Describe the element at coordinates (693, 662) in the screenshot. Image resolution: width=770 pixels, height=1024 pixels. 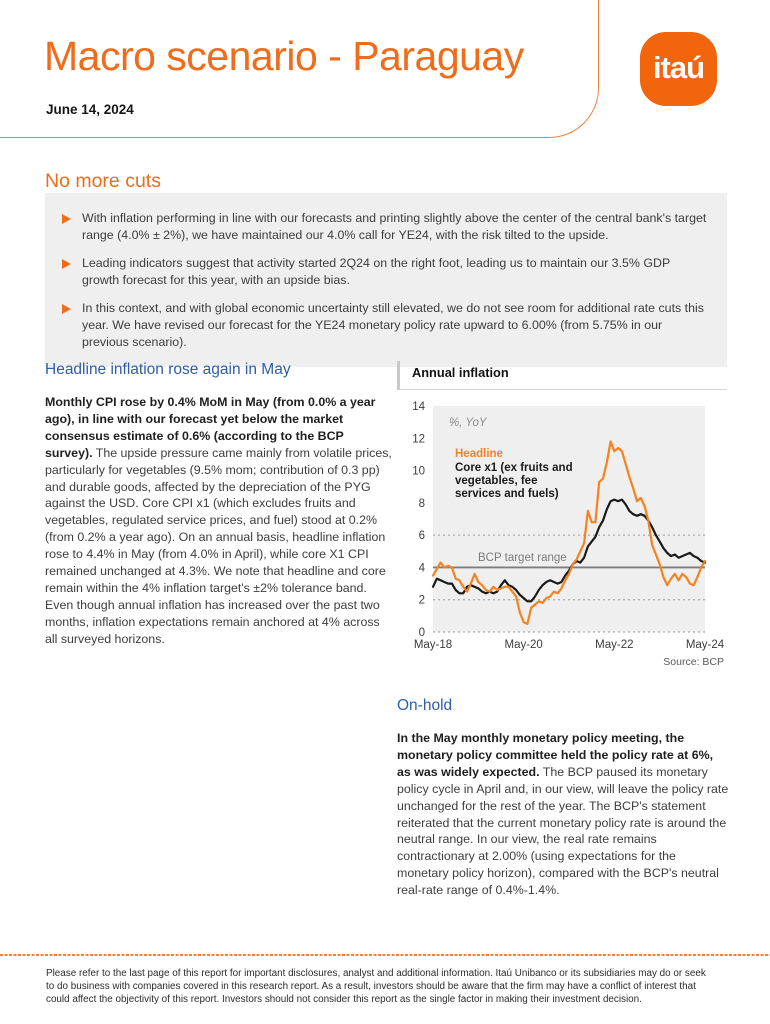
I see `chart-source: Source: BCP` at that location.